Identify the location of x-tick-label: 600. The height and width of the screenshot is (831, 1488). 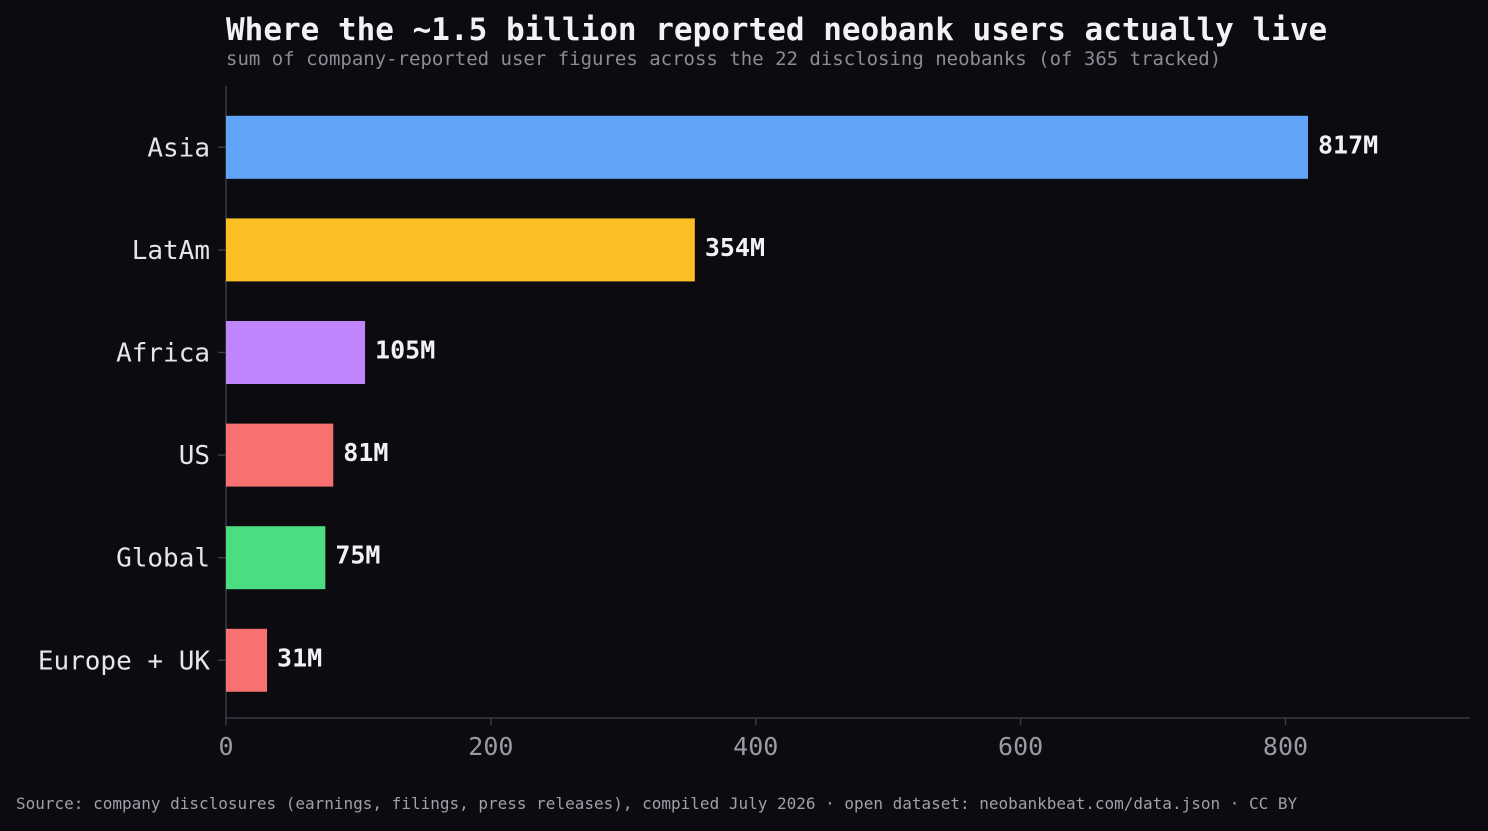
(1020, 746).